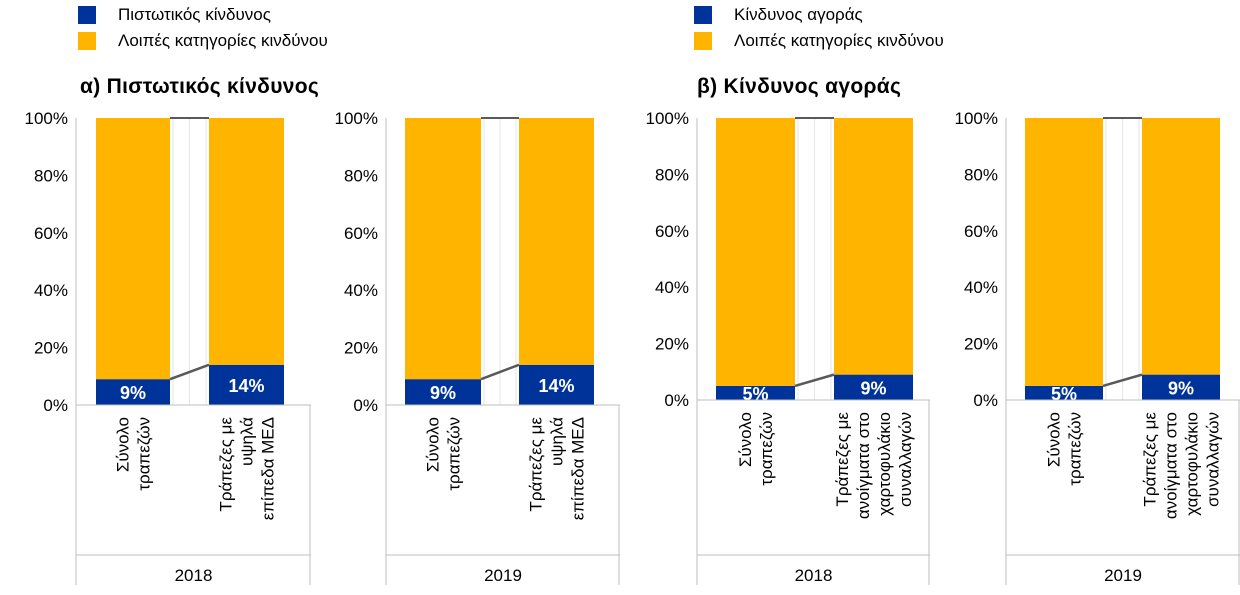 The width and height of the screenshot is (1240, 595). I want to click on legend-swatch-credit, so click(87, 15).